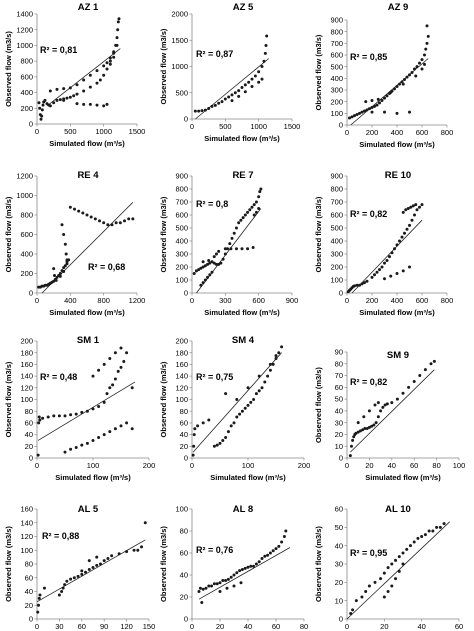 The height and width of the screenshot is (631, 474). I want to click on panel-title: SM 4, so click(243, 340).